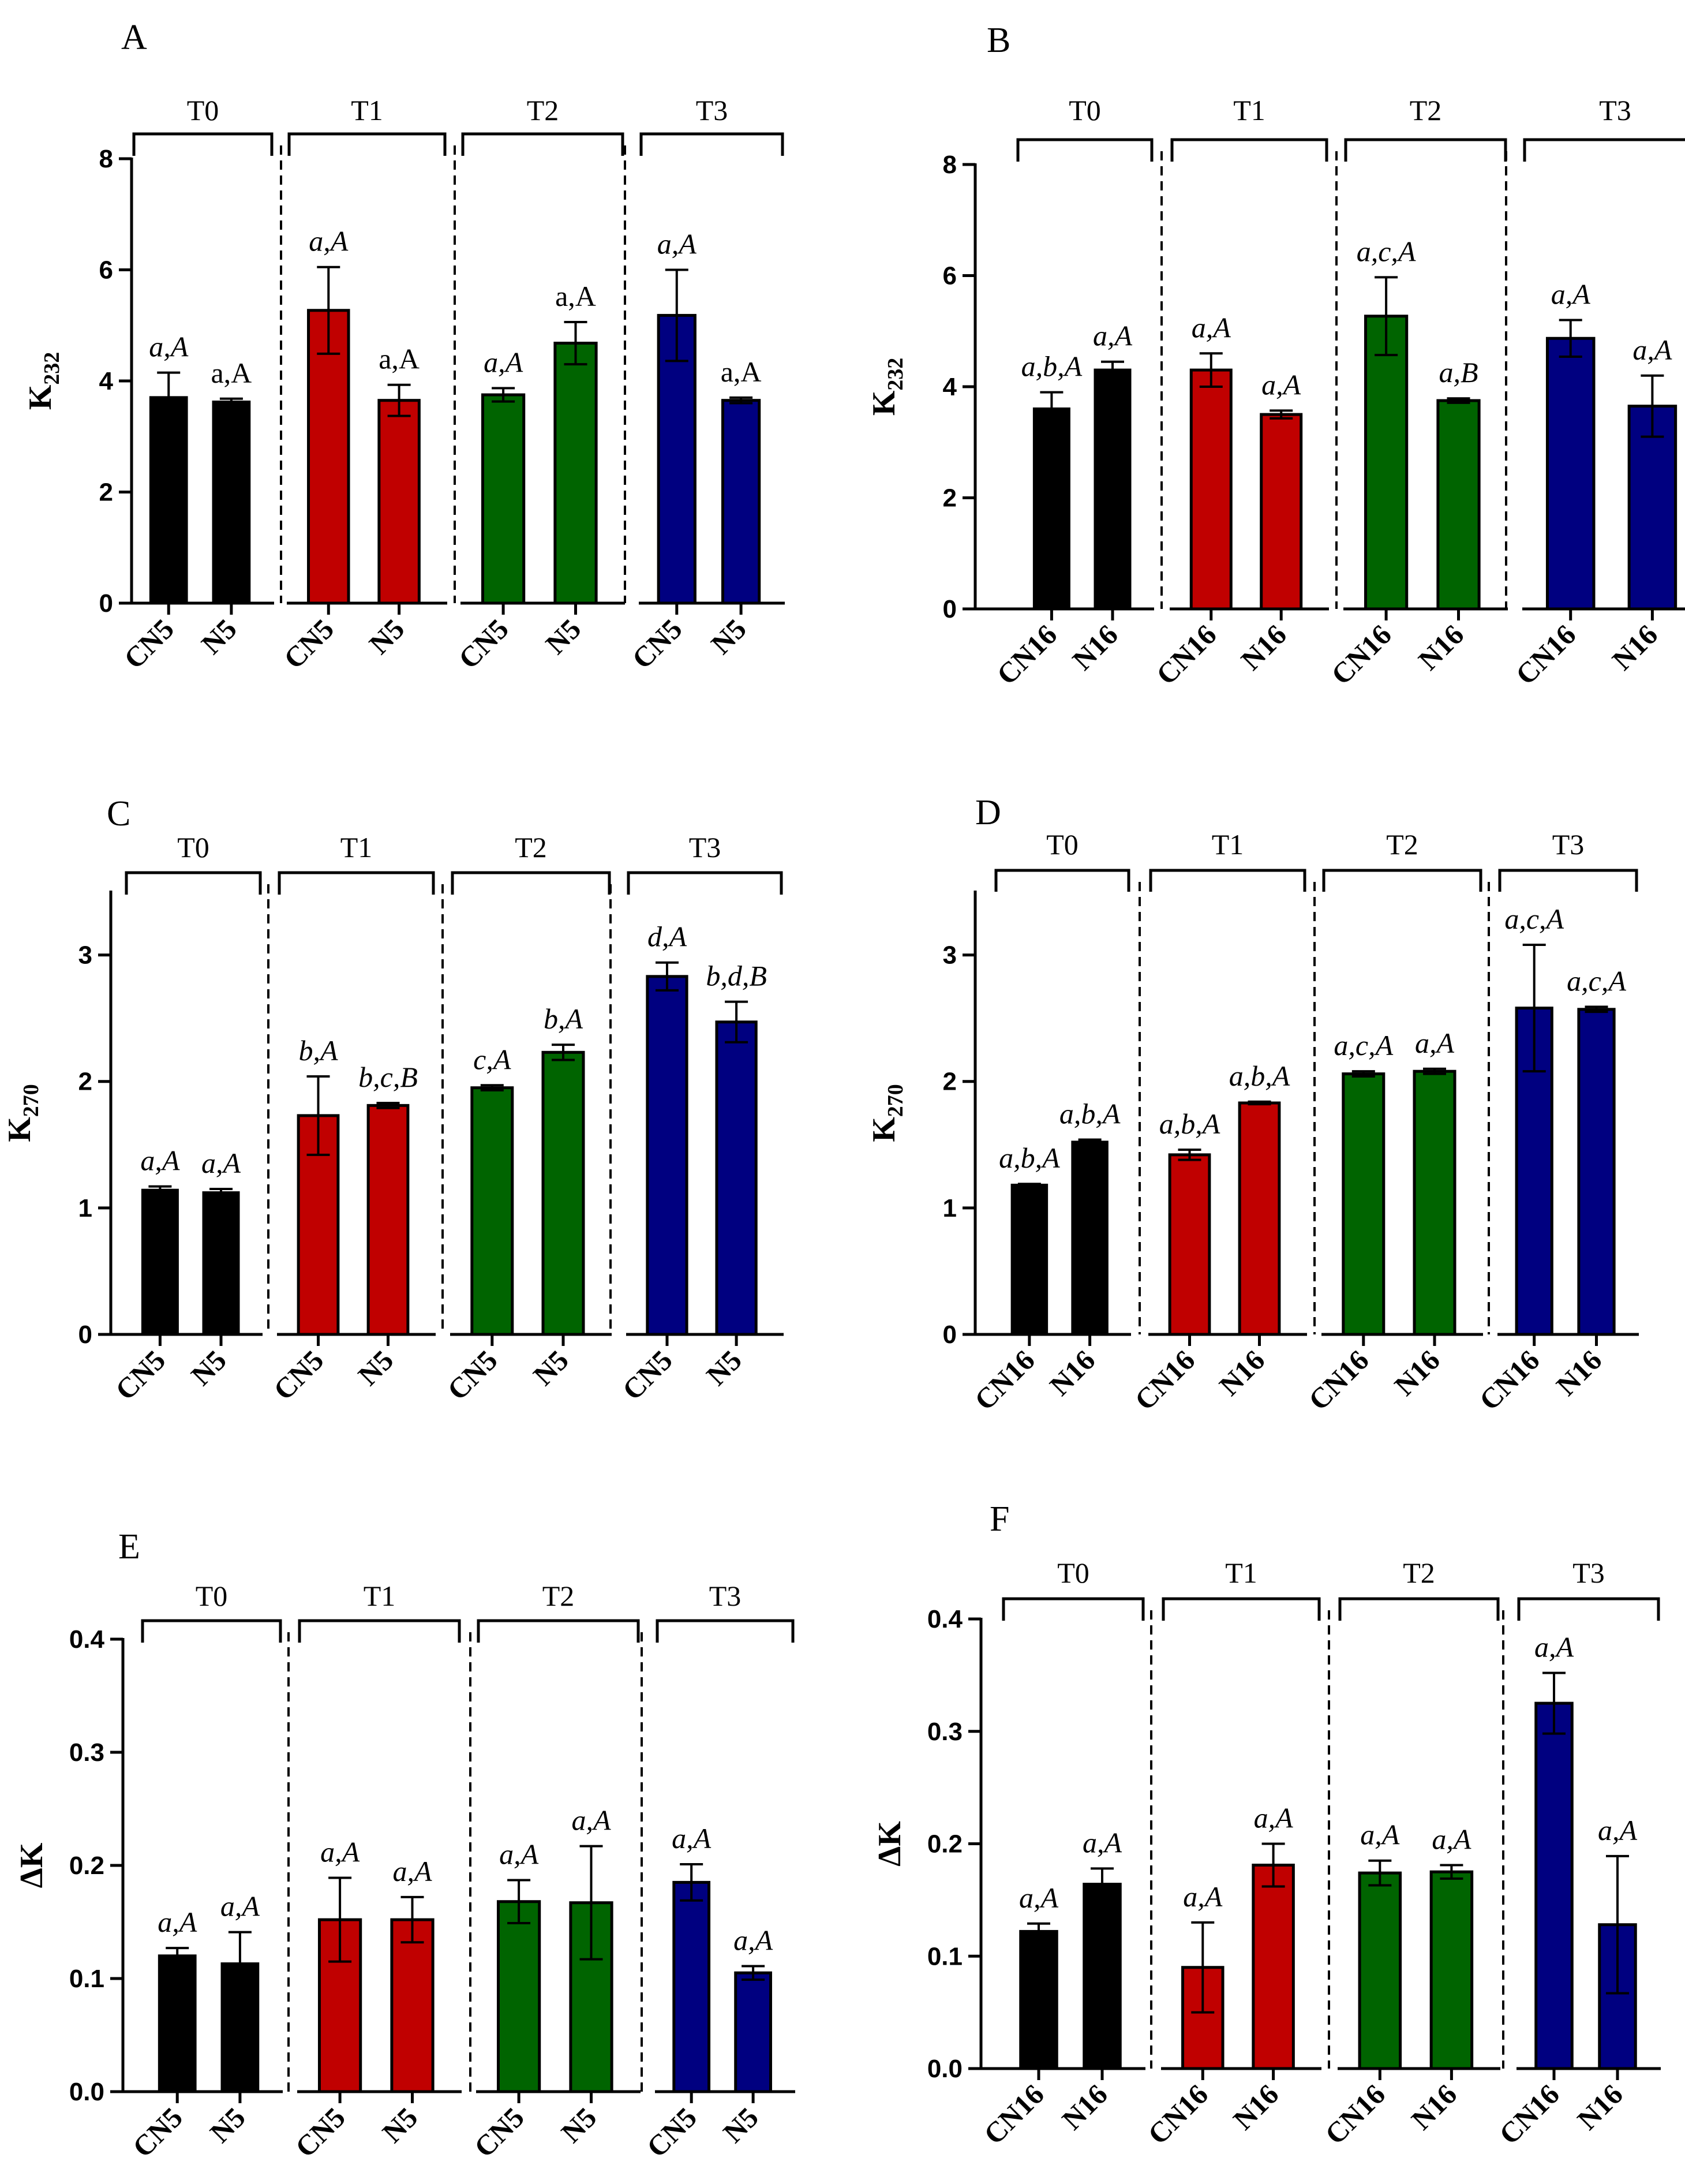 This screenshot has width=1685, height=2184. Describe the element at coordinates (1085, 110) in the screenshot. I see `group-label: T0` at that location.